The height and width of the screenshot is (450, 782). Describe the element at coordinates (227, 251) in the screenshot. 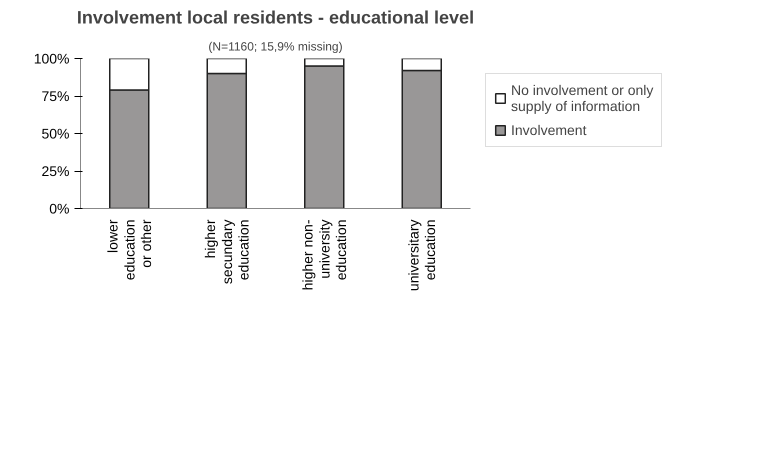

I see `x-tick-label: higher secundary education` at that location.